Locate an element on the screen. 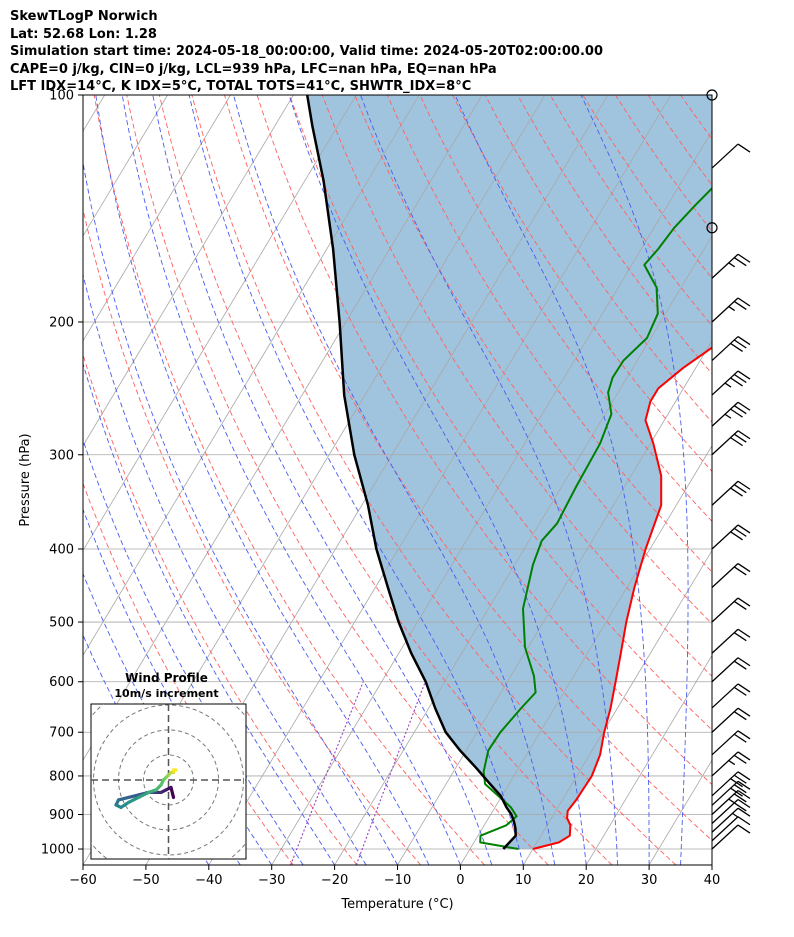 The height and width of the screenshot is (937, 794). x-tick-label: −30 is located at coordinates (271, 880).